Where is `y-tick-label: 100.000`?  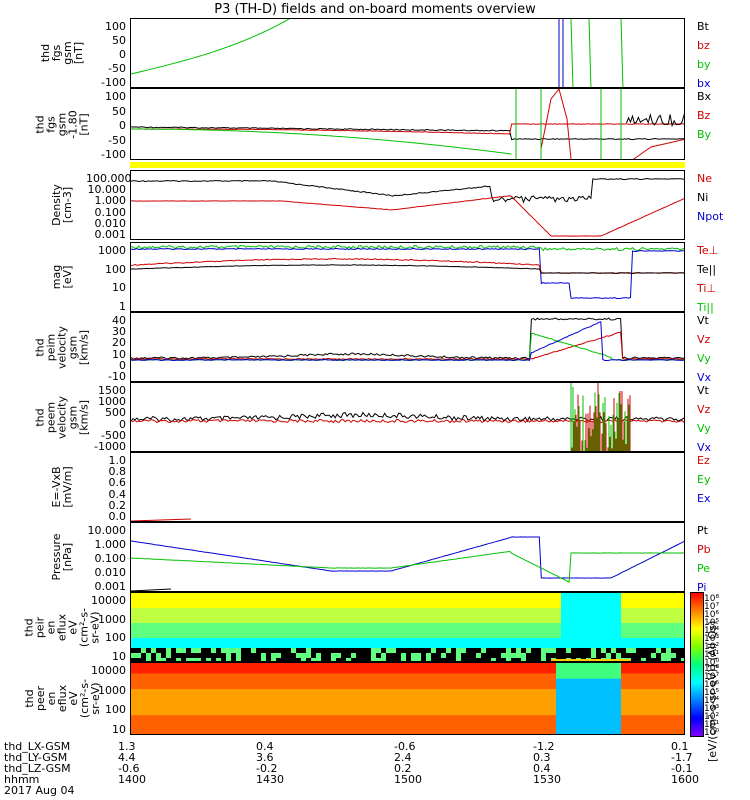
y-tick-label: 100.000 is located at coordinates (109, 178).